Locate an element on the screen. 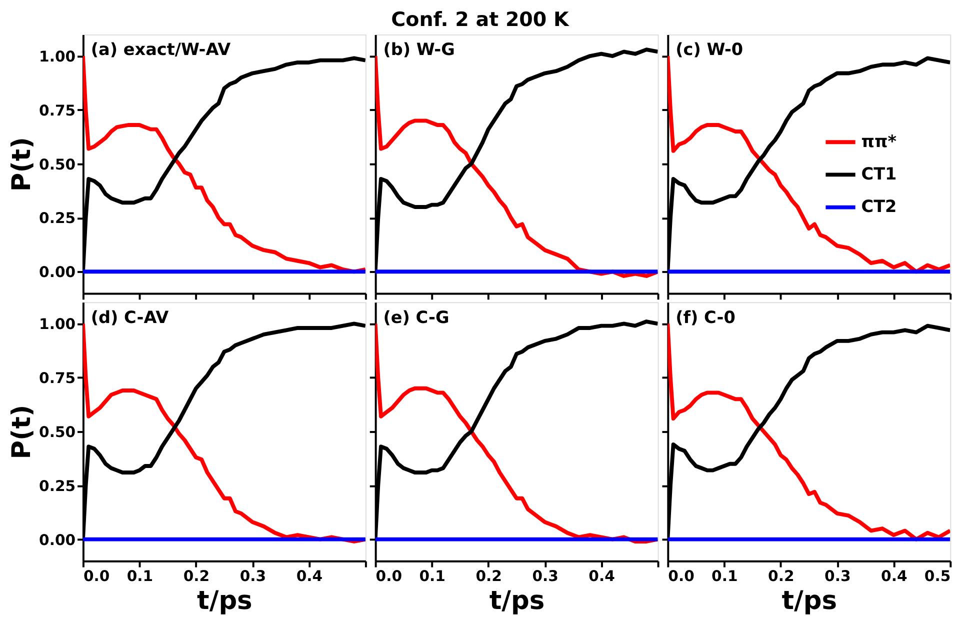  annotation: (e) C-G is located at coordinates (416, 316).